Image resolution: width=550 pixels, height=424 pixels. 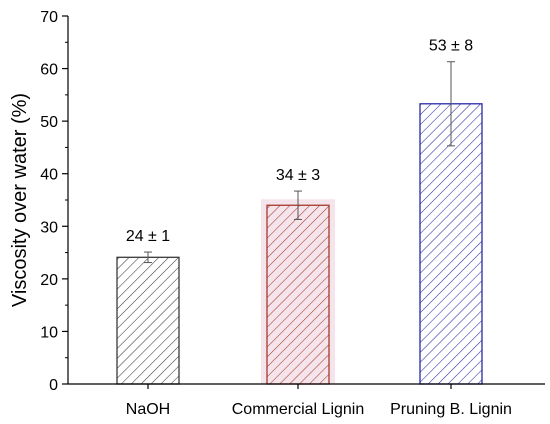 I want to click on y-axis-label: Viscosity over water (%), so click(x=20, y=200).